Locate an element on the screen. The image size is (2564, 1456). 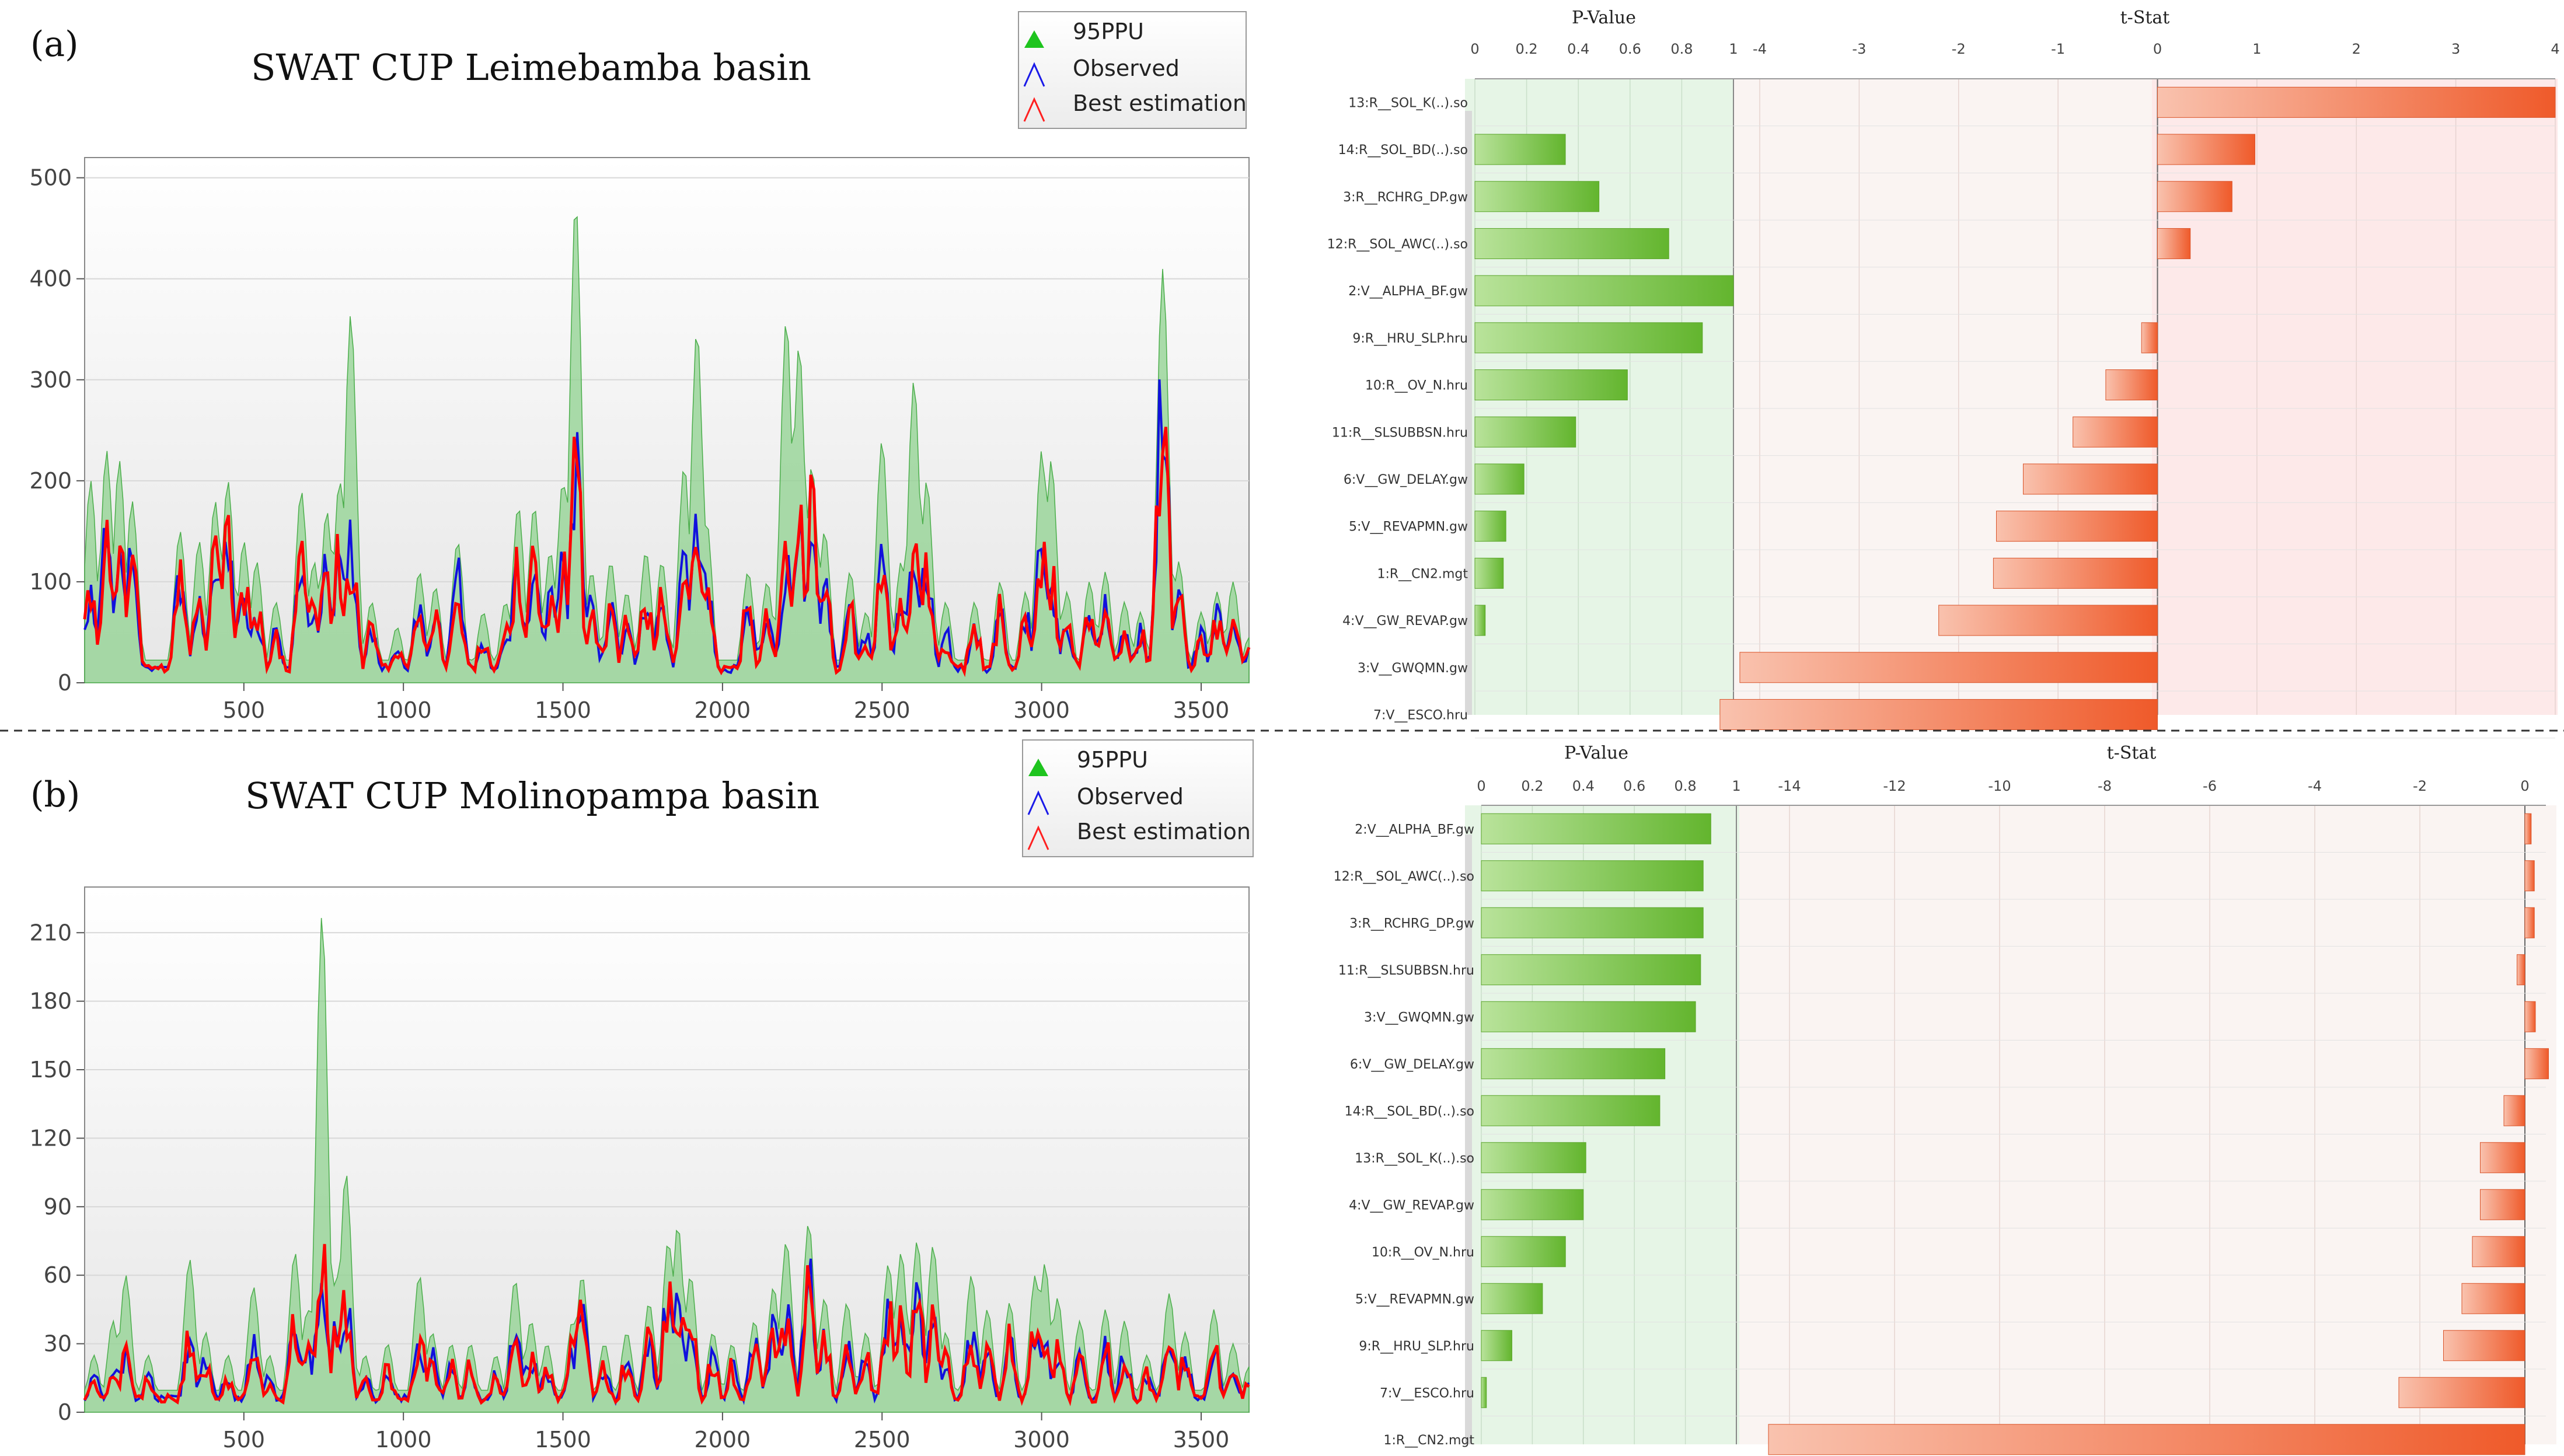
p-axis-title-b: P-Value is located at coordinates (1596, 753).